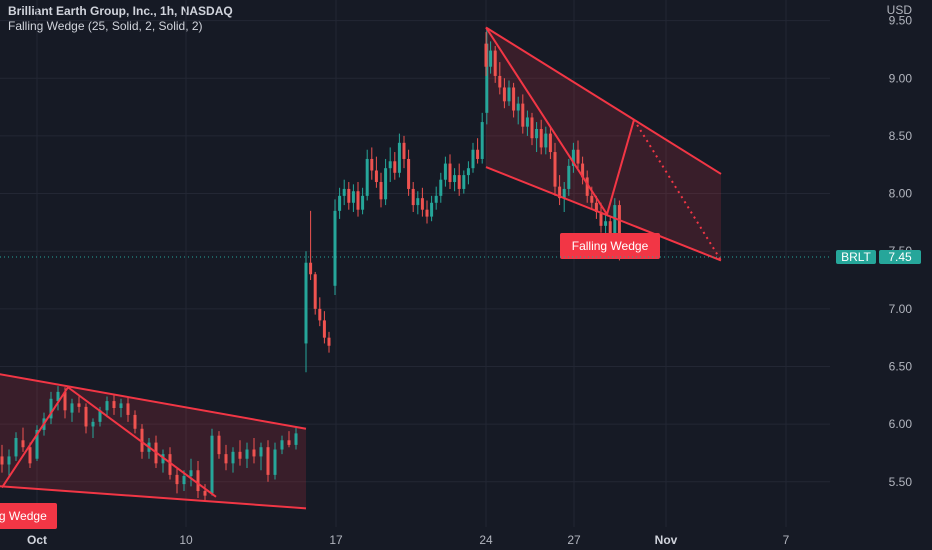 Image resolution: width=932 pixels, height=550 pixels. Describe the element at coordinates (901, 78) in the screenshot. I see `y-tick-label: 9.00` at that location.